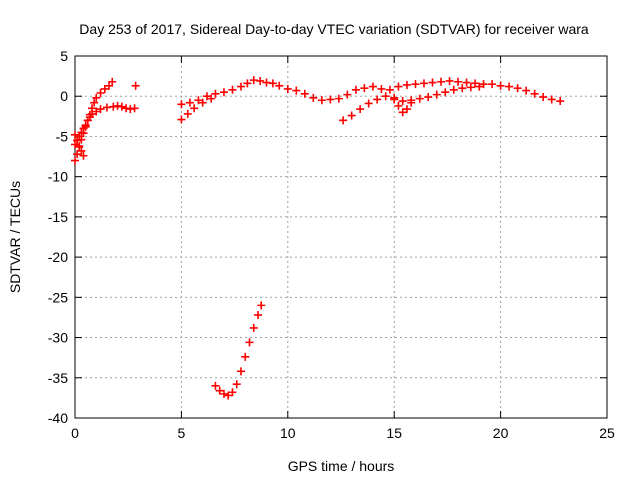 The width and height of the screenshot is (640, 480). What do you see at coordinates (58, 257) in the screenshot?
I see `y-tick-label: -20` at bounding box center [58, 257].